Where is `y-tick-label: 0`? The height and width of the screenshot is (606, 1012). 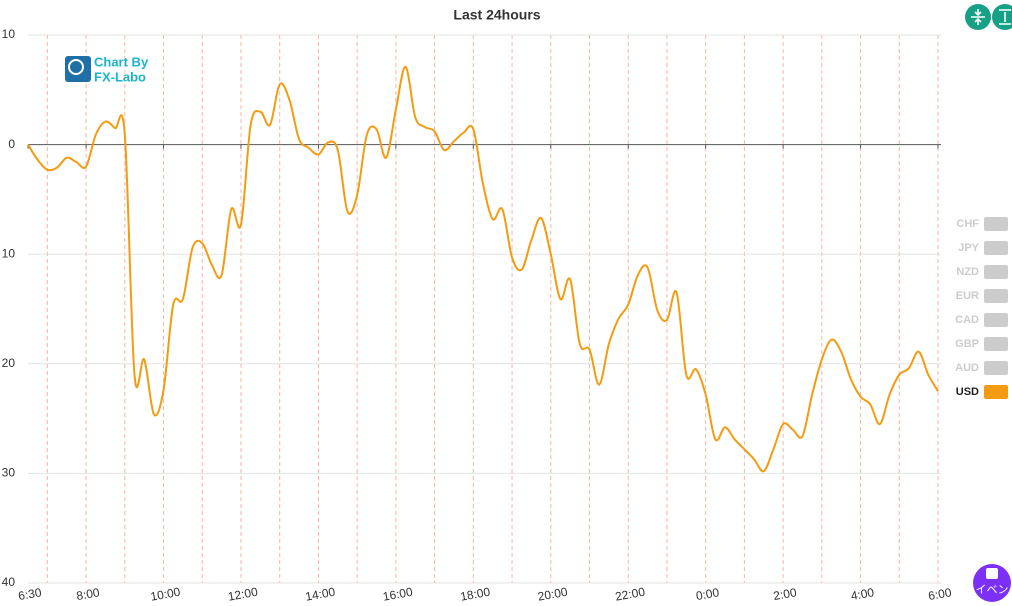 y-tick-label: 0 is located at coordinates (11, 144).